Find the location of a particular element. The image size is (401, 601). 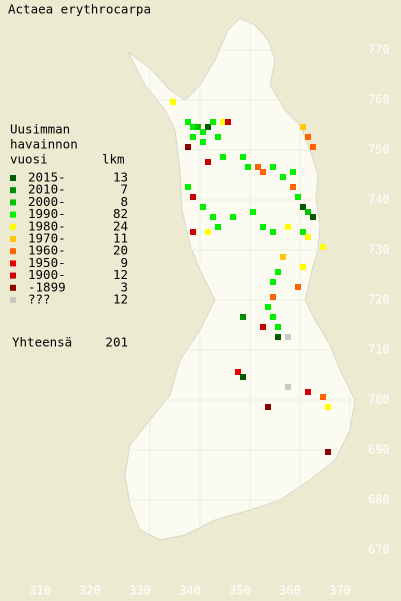

x-tick-label: 330 is located at coordinates (140, 591).